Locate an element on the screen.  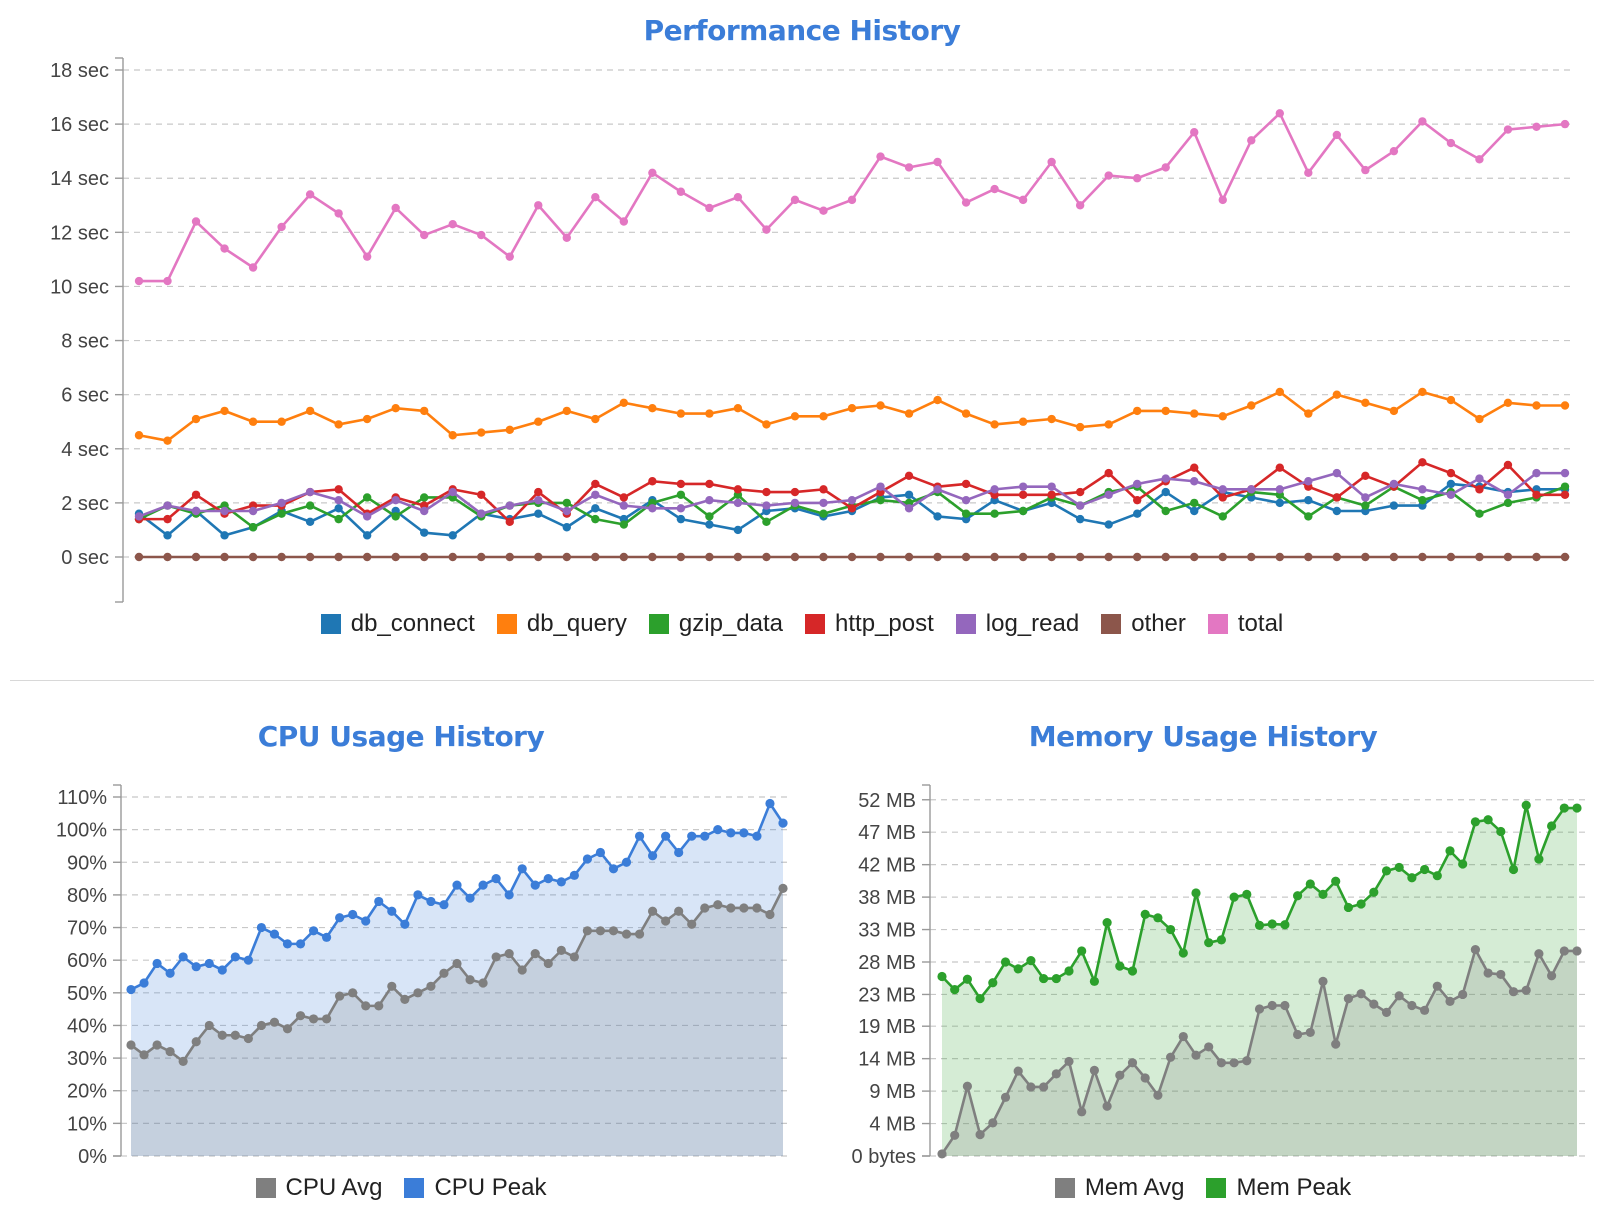
y-tick-label: 10% is located at coordinates (87, 1124).